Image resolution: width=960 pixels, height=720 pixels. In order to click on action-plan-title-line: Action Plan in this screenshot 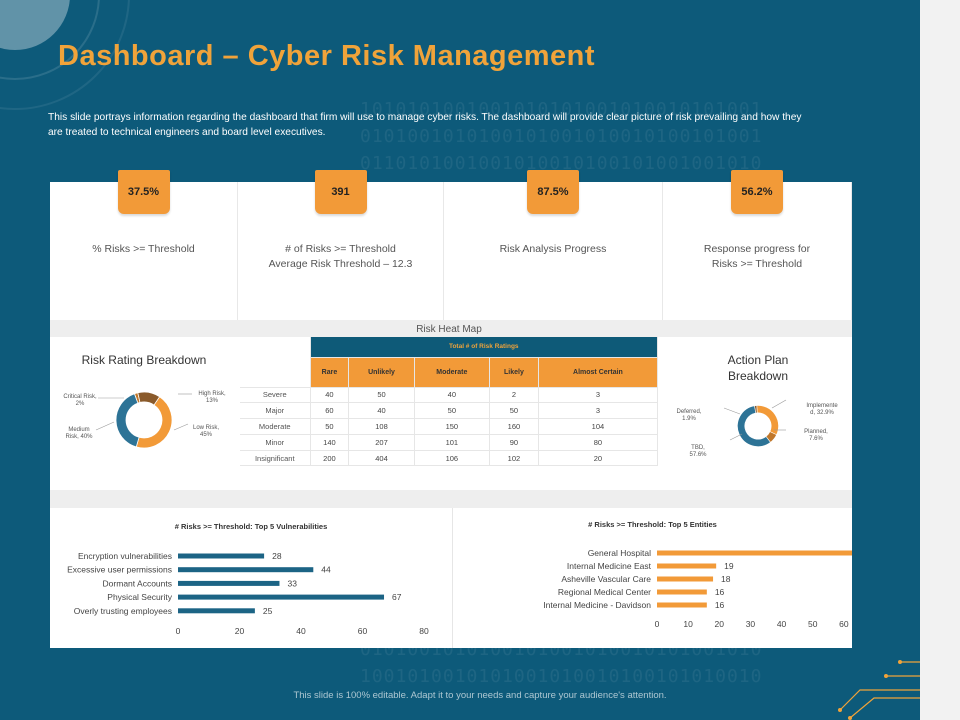, I will do `click(758, 360)`.